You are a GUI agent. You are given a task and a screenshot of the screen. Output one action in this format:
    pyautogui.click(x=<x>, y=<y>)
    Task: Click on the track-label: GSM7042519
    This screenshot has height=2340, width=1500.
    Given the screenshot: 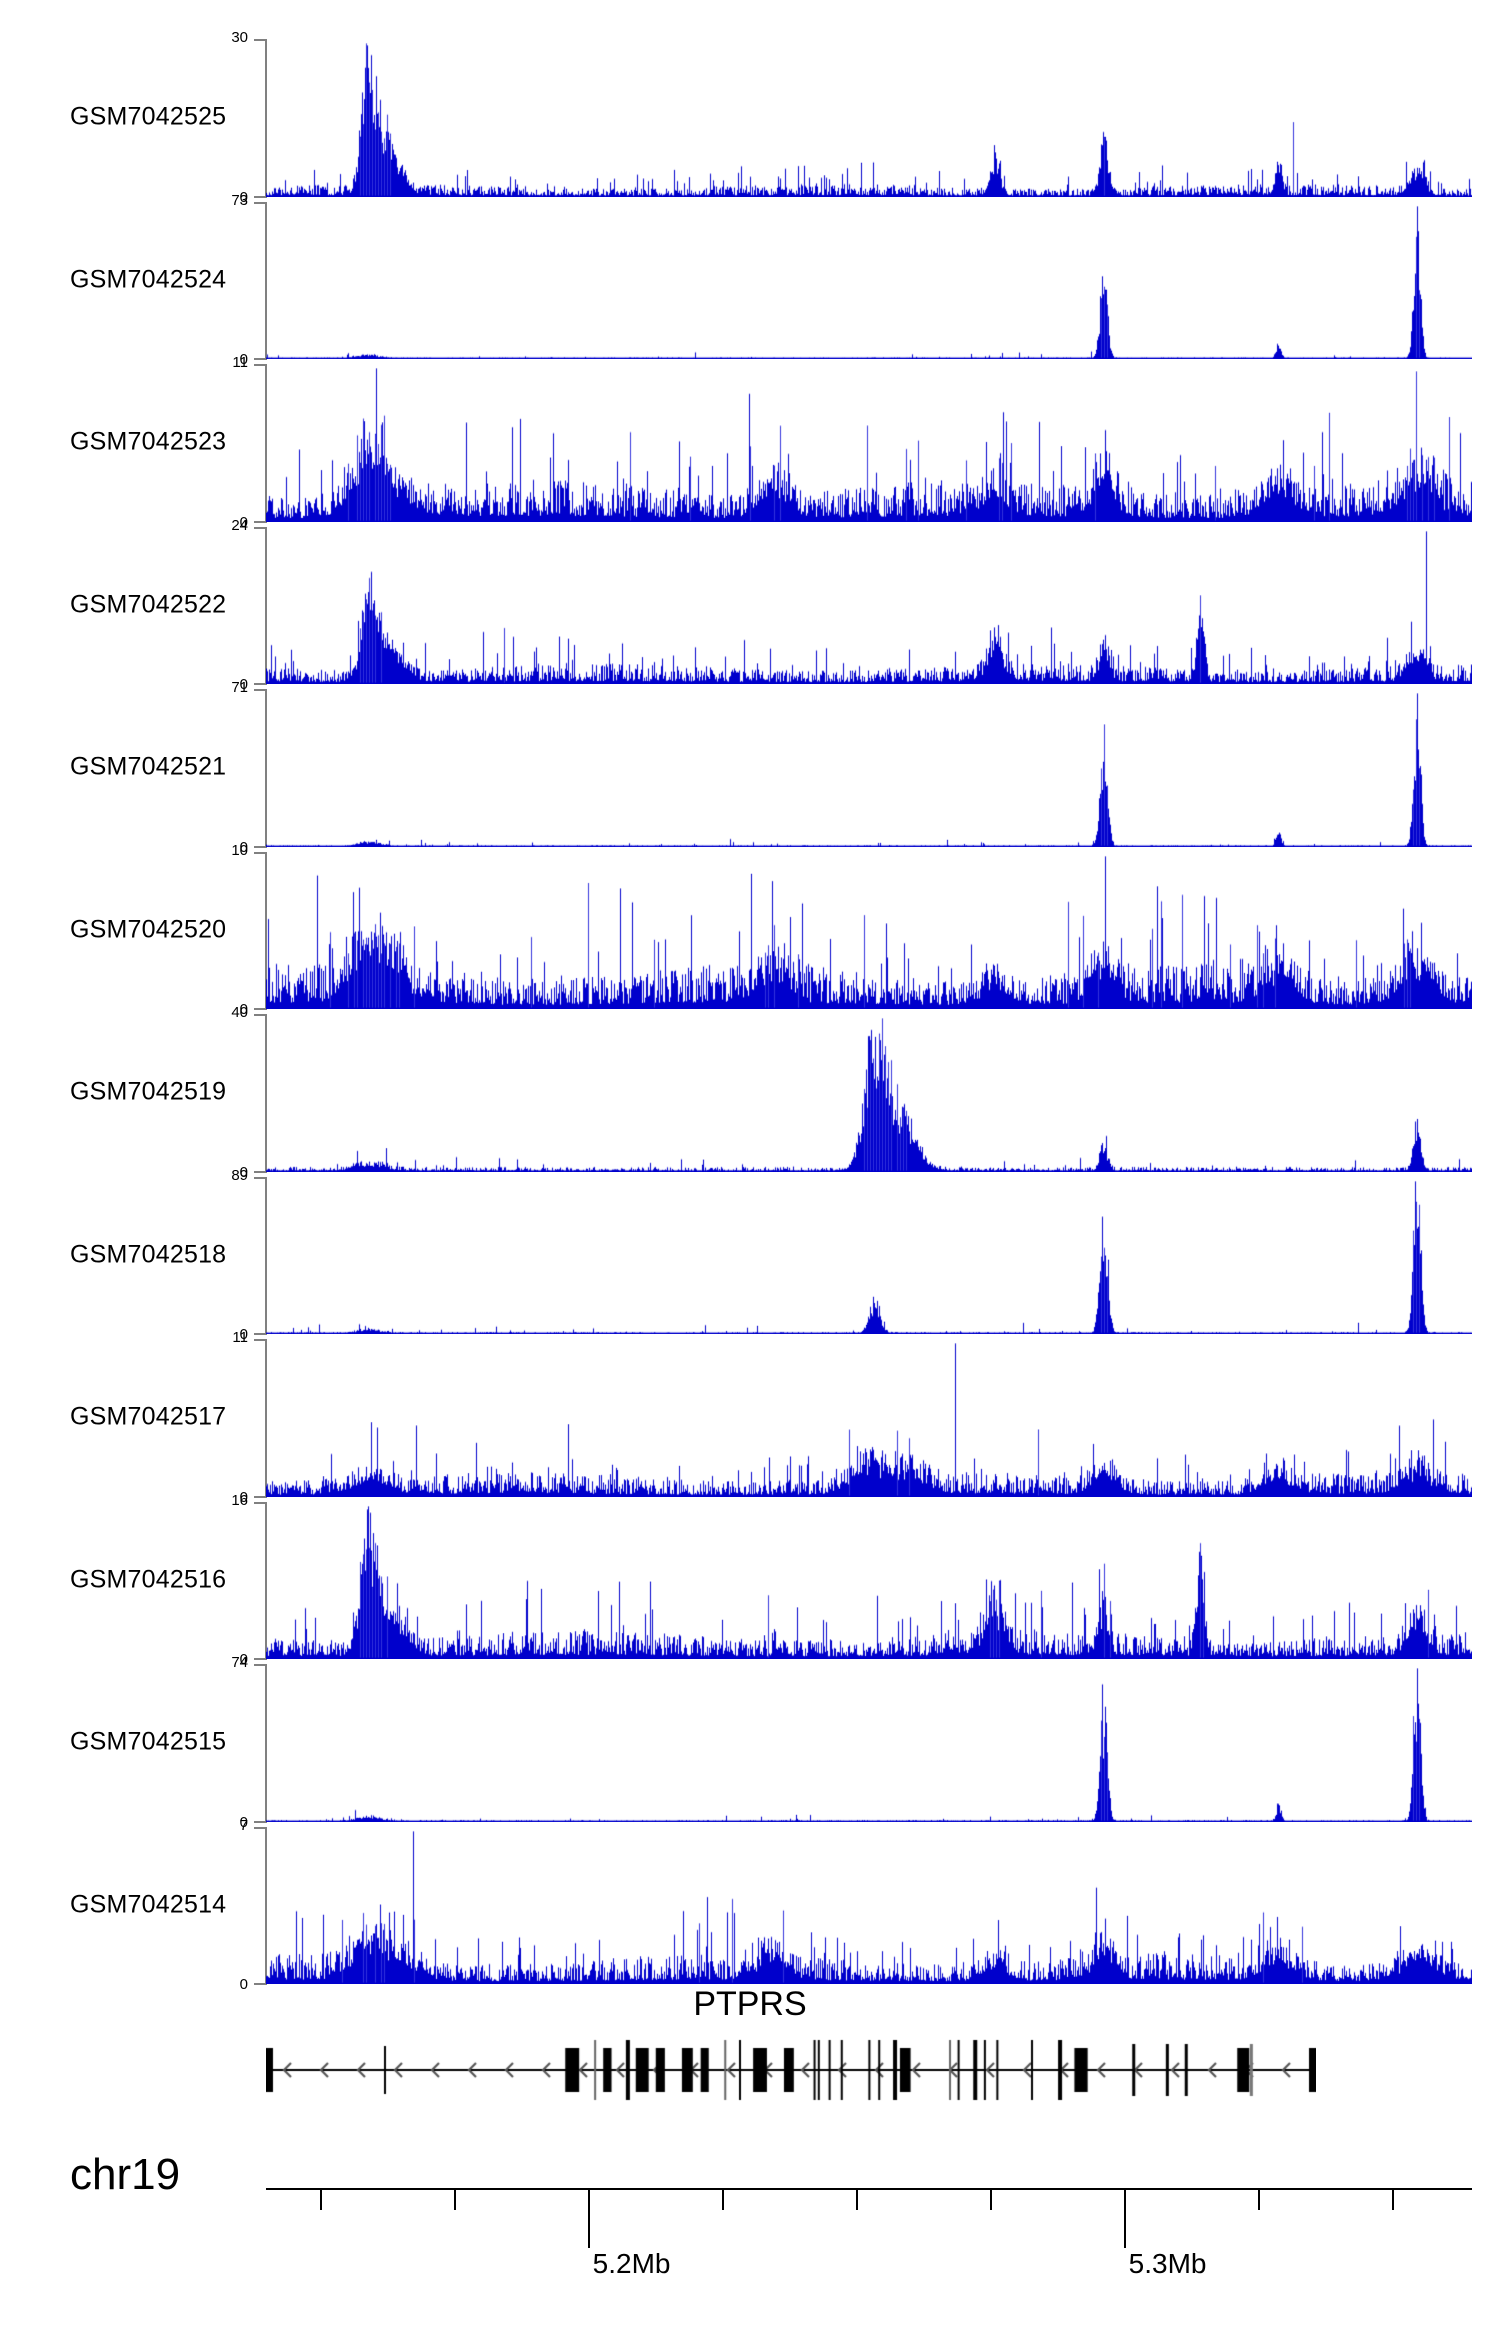 What is the action you would take?
    pyautogui.click(x=148, y=1091)
    